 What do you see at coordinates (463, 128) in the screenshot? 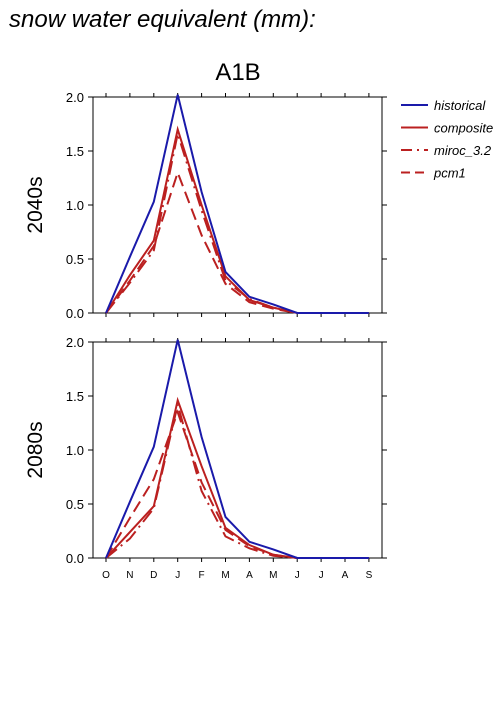
I see `legend-label: composite` at bounding box center [463, 128].